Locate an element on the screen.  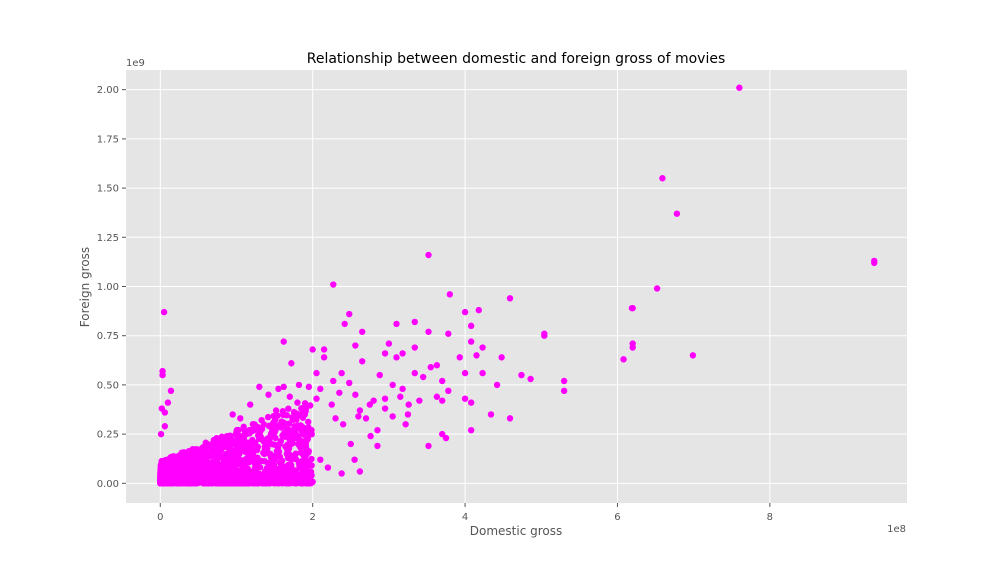
y-tick-label: 0.25 is located at coordinates (108, 435).